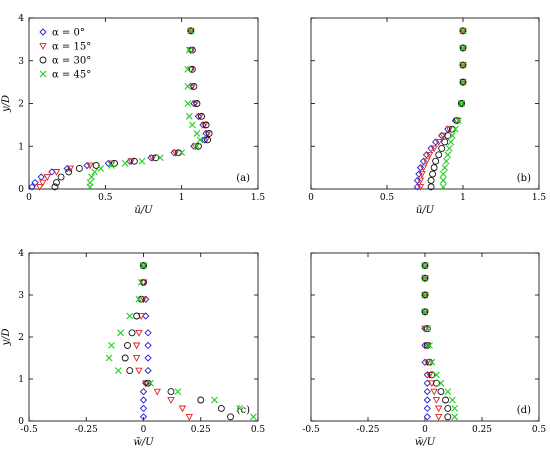 The image size is (550, 453). What do you see at coordinates (244, 410) in the screenshot?
I see `panel-label: (c)` at bounding box center [244, 410].